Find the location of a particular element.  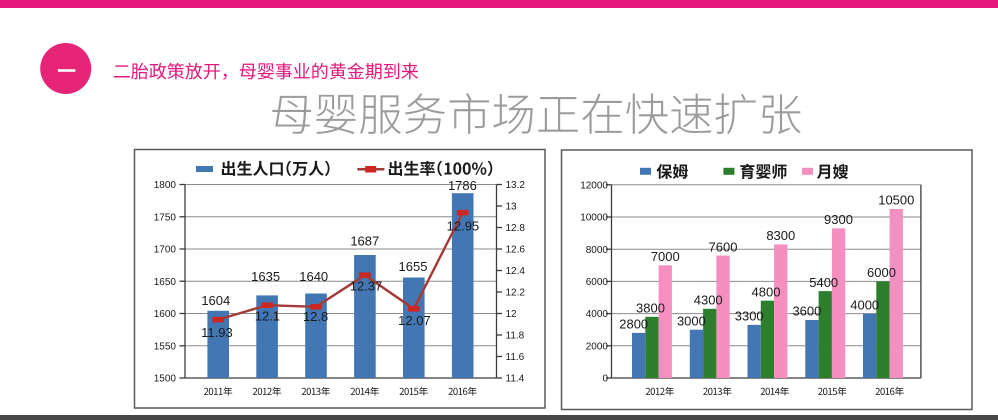

svg-text: 12.1 is located at coordinates (267, 315).